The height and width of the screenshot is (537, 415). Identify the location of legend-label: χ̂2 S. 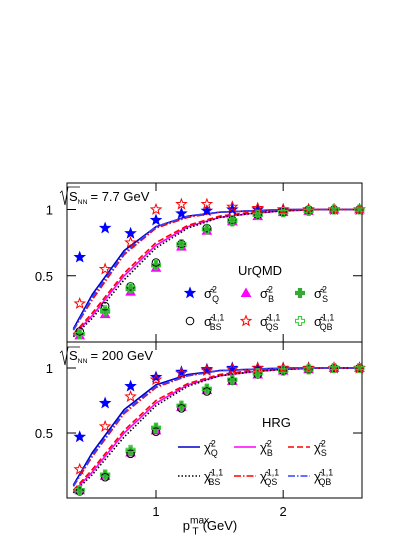
(320, 448).